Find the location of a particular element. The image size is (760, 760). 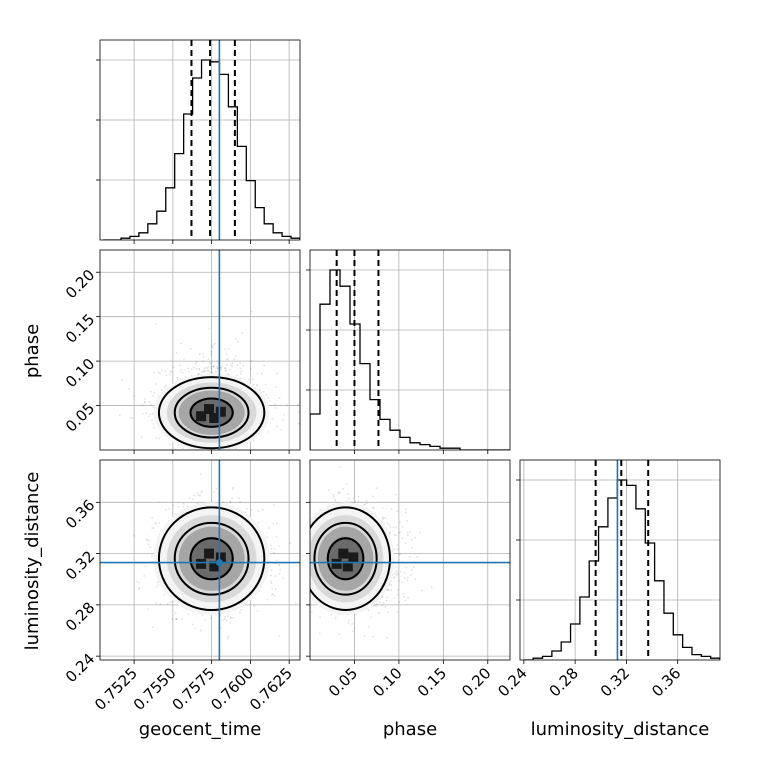

tick-label-x-geocent_time: 0.7525 is located at coordinates (116, 689).